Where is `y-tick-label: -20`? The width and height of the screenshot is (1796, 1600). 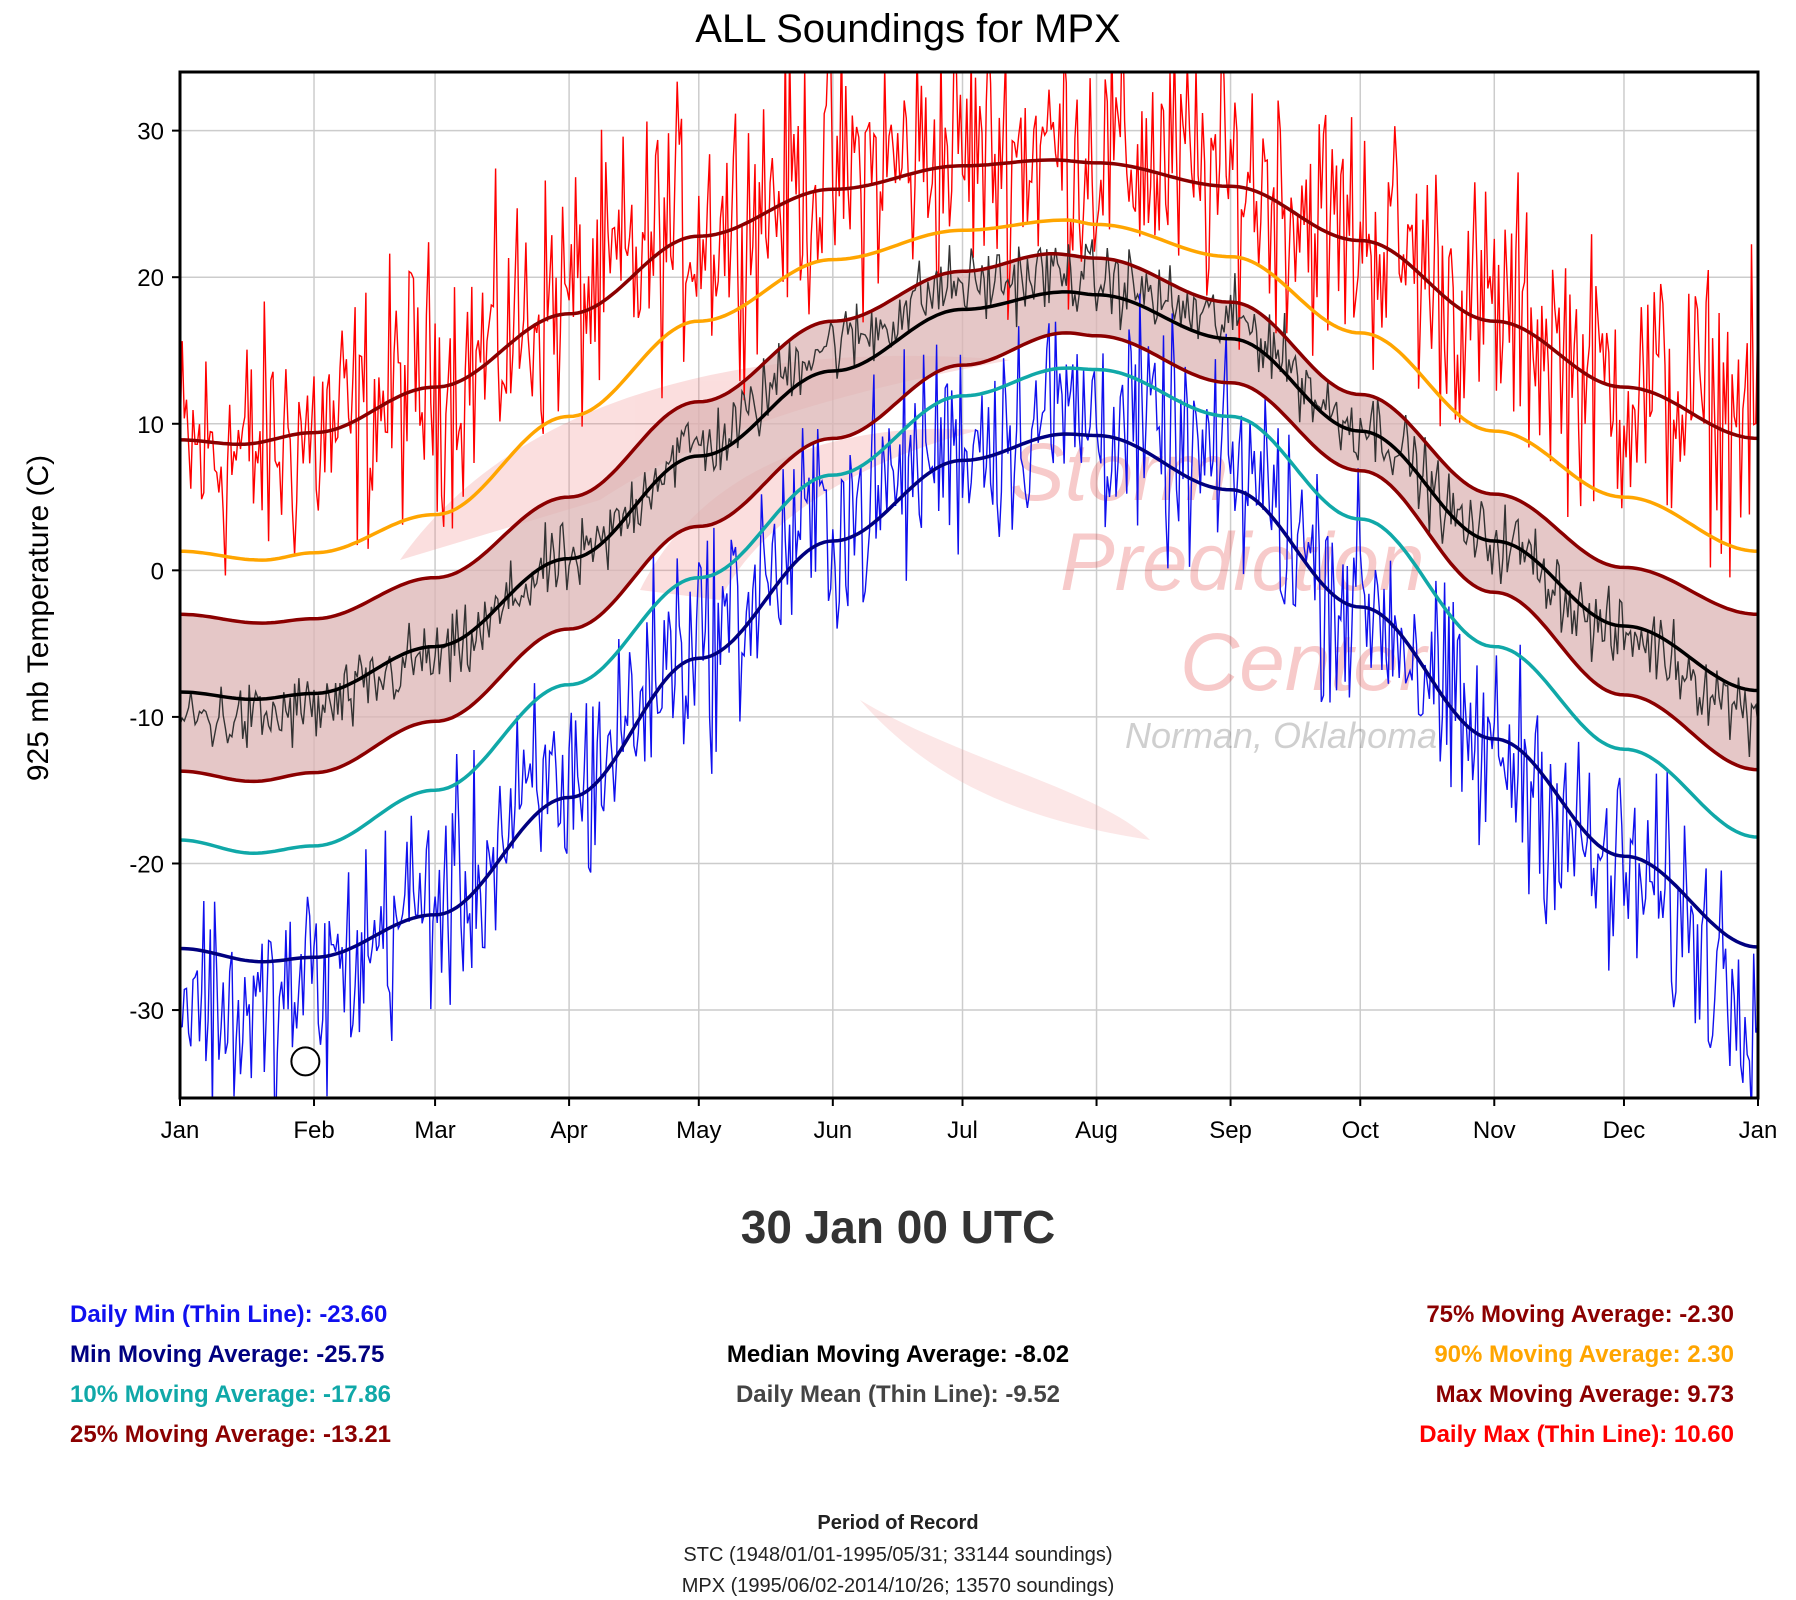
y-tick-label: -20 is located at coordinates (146, 864).